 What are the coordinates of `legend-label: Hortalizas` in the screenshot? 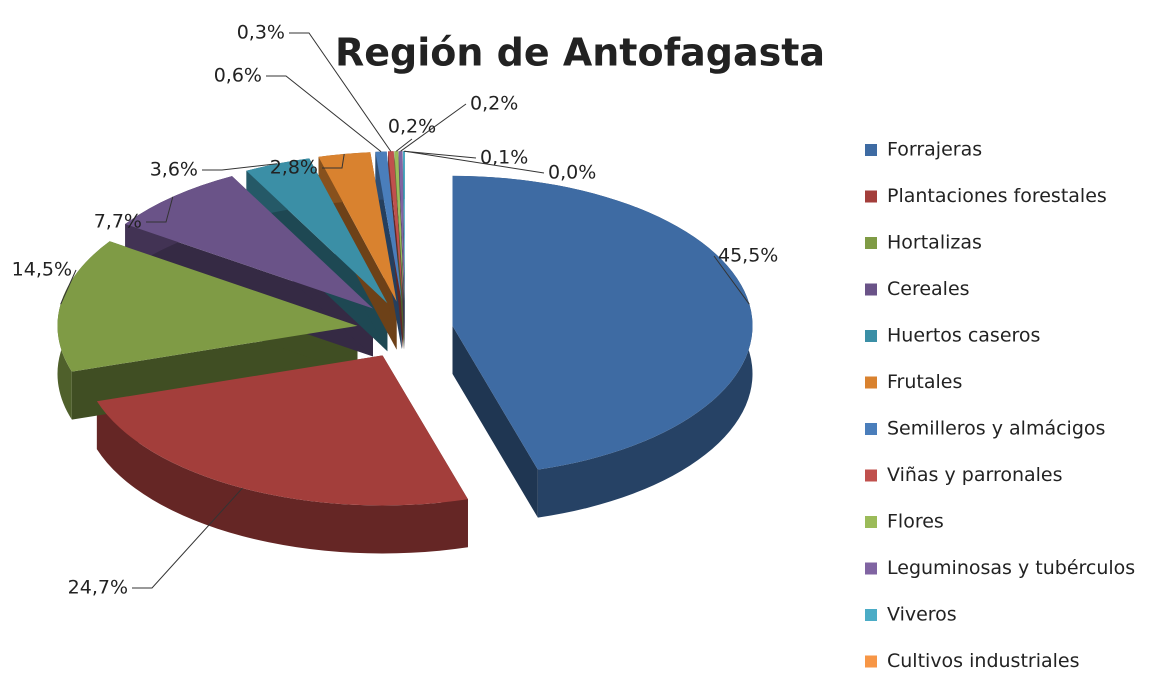 It's located at (934, 243).